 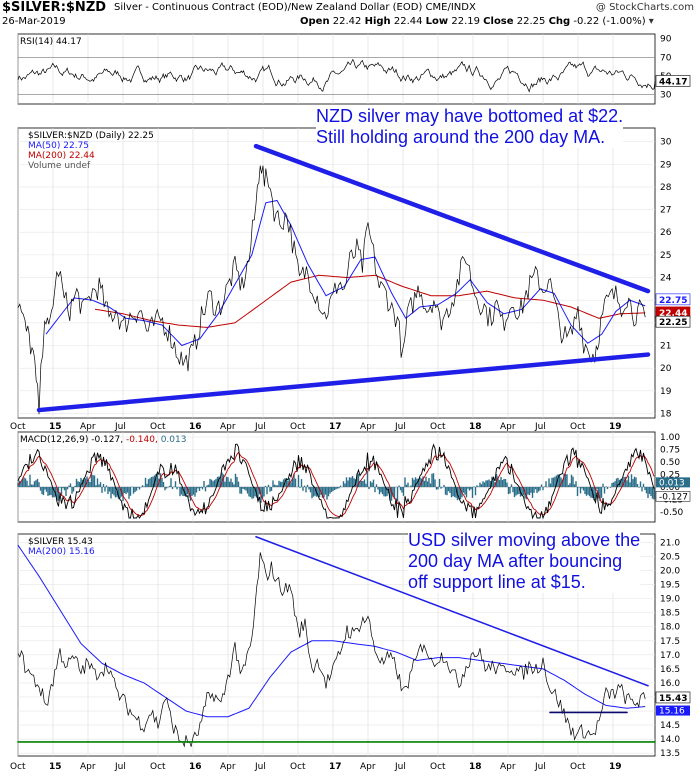 I want to click on price_usd-ytick-label-13: 14.5, so click(x=670, y=726).